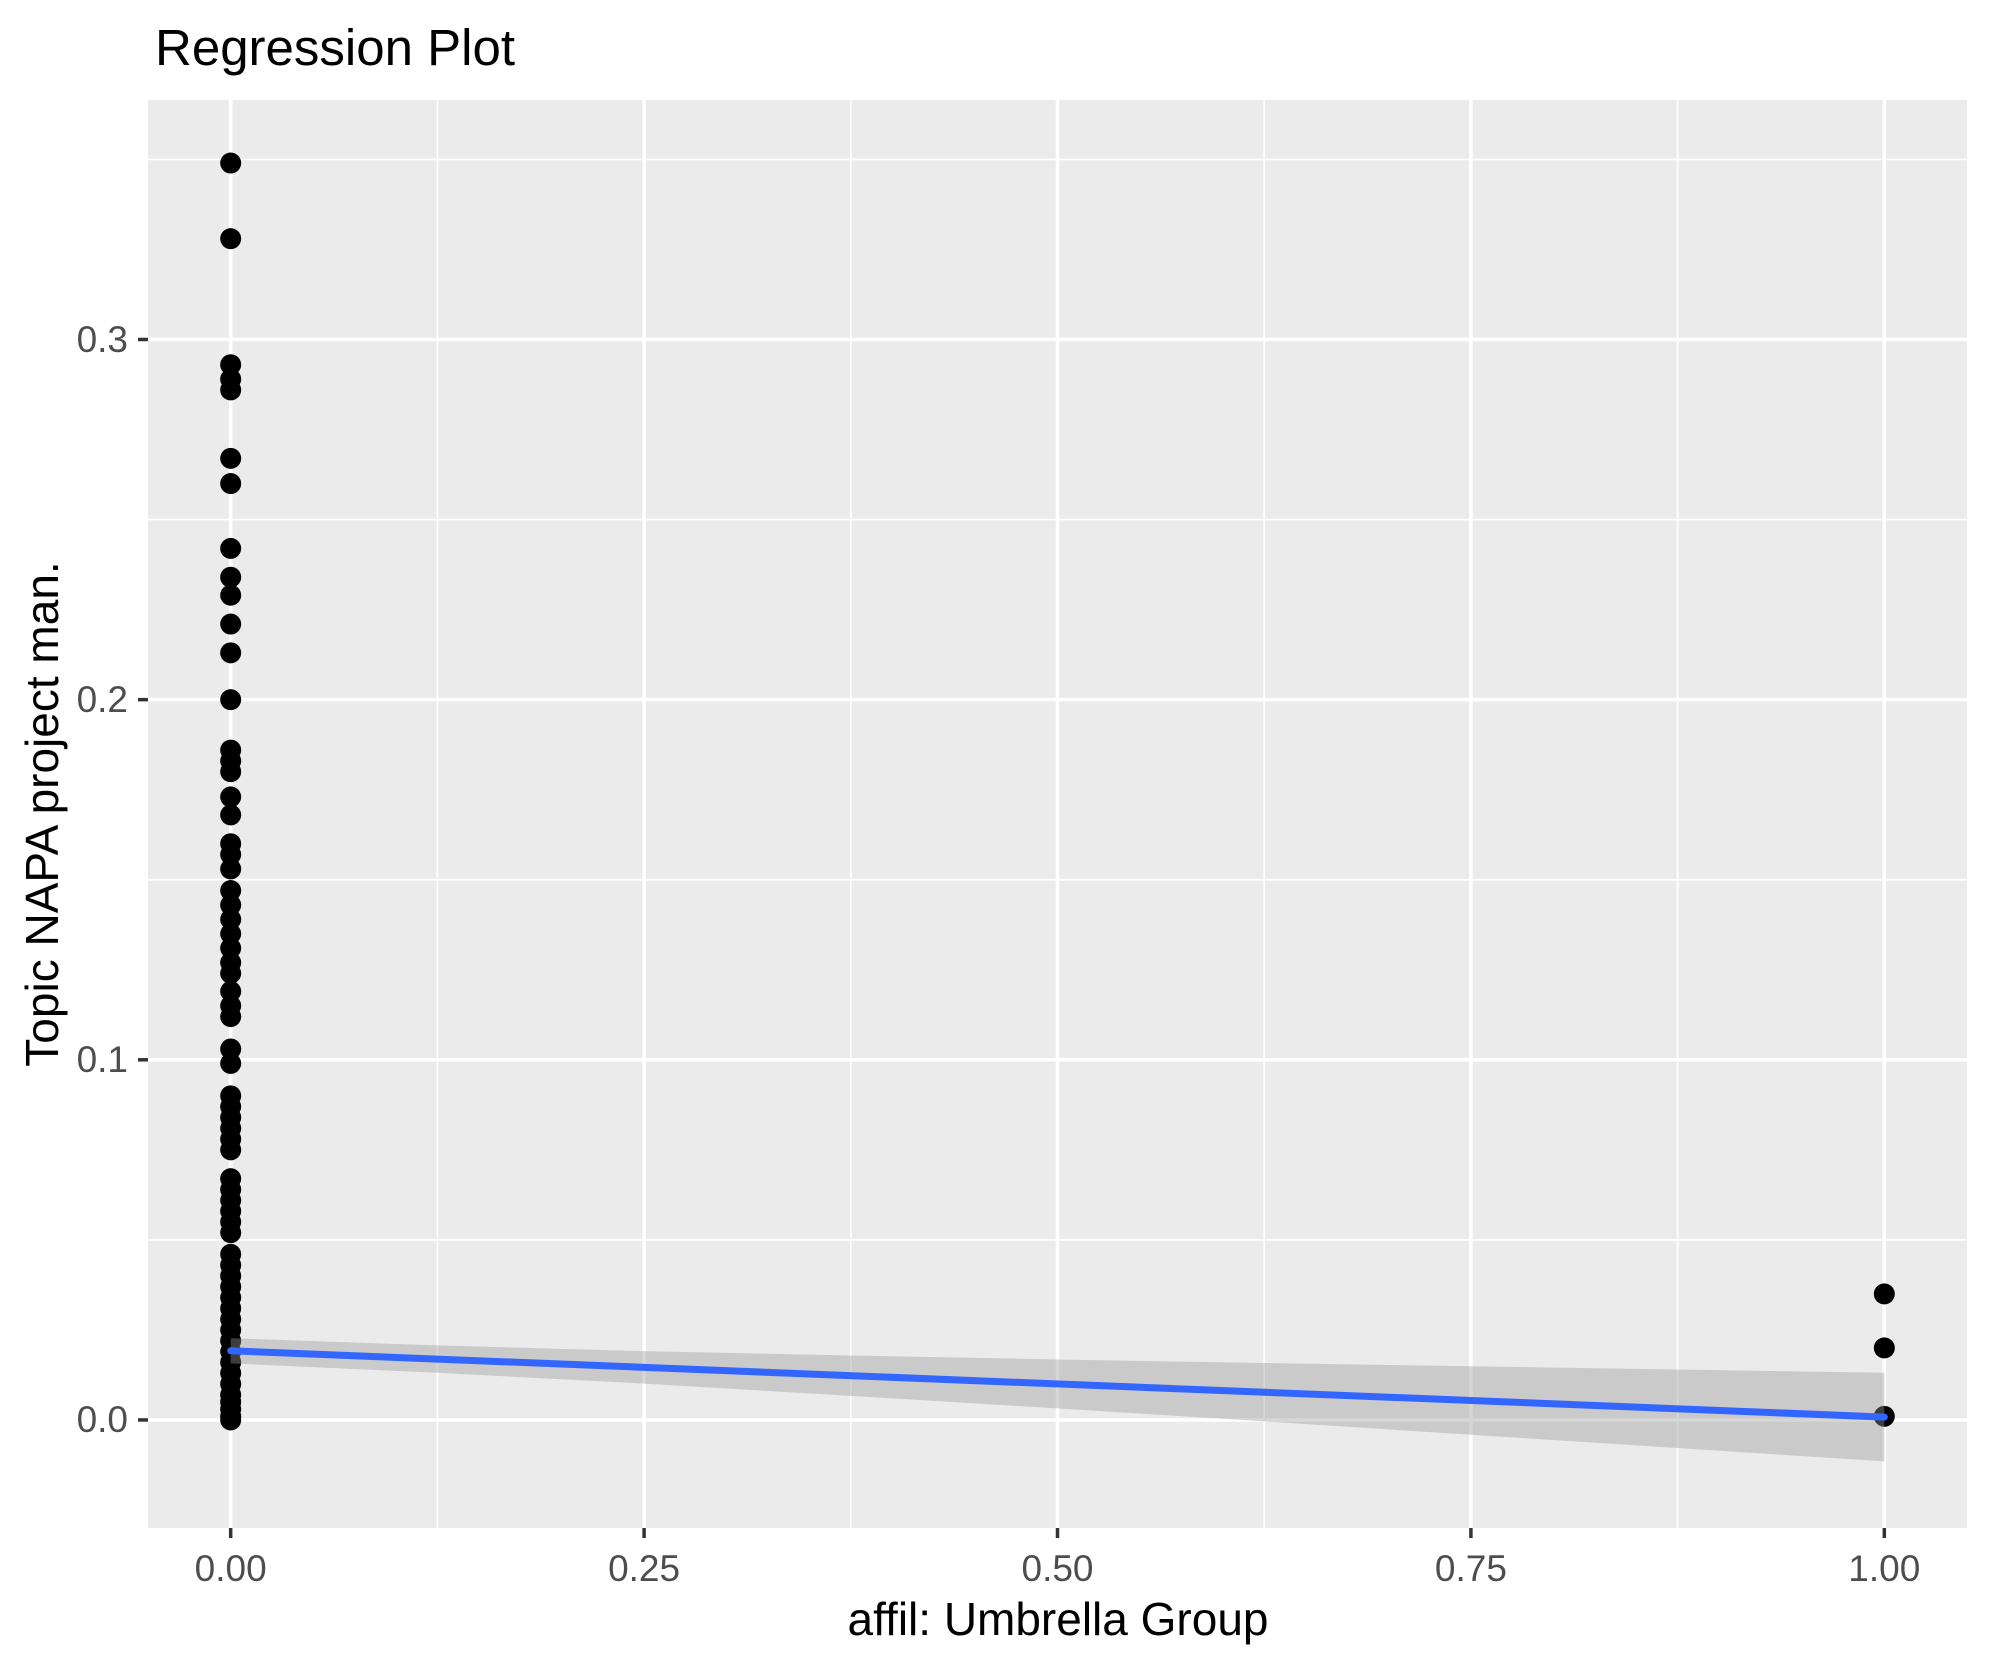 The height and width of the screenshot is (1665, 1990). What do you see at coordinates (1057, 1568) in the screenshot?
I see `x-tick-label: 0.50` at bounding box center [1057, 1568].